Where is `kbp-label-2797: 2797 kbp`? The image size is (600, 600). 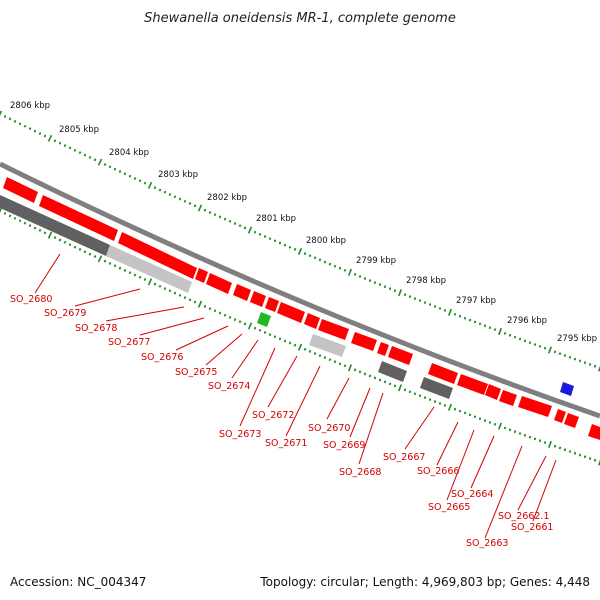
kbp-label-2797: 2797 kbp is located at coordinates (476, 301).